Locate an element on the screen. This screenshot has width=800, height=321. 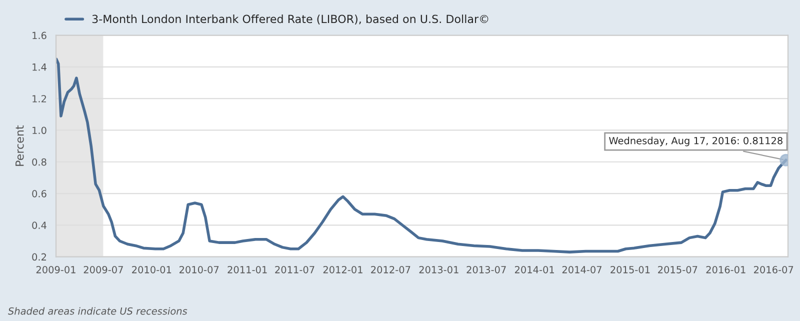
x-tick-label: 2014-07 is located at coordinates (582, 270).